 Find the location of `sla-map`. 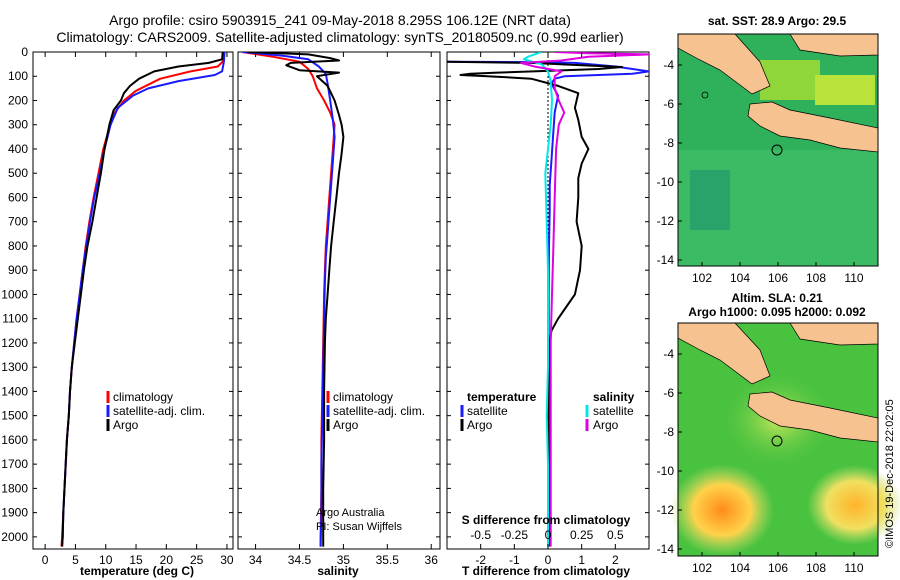

sla-map is located at coordinates (785, 439).